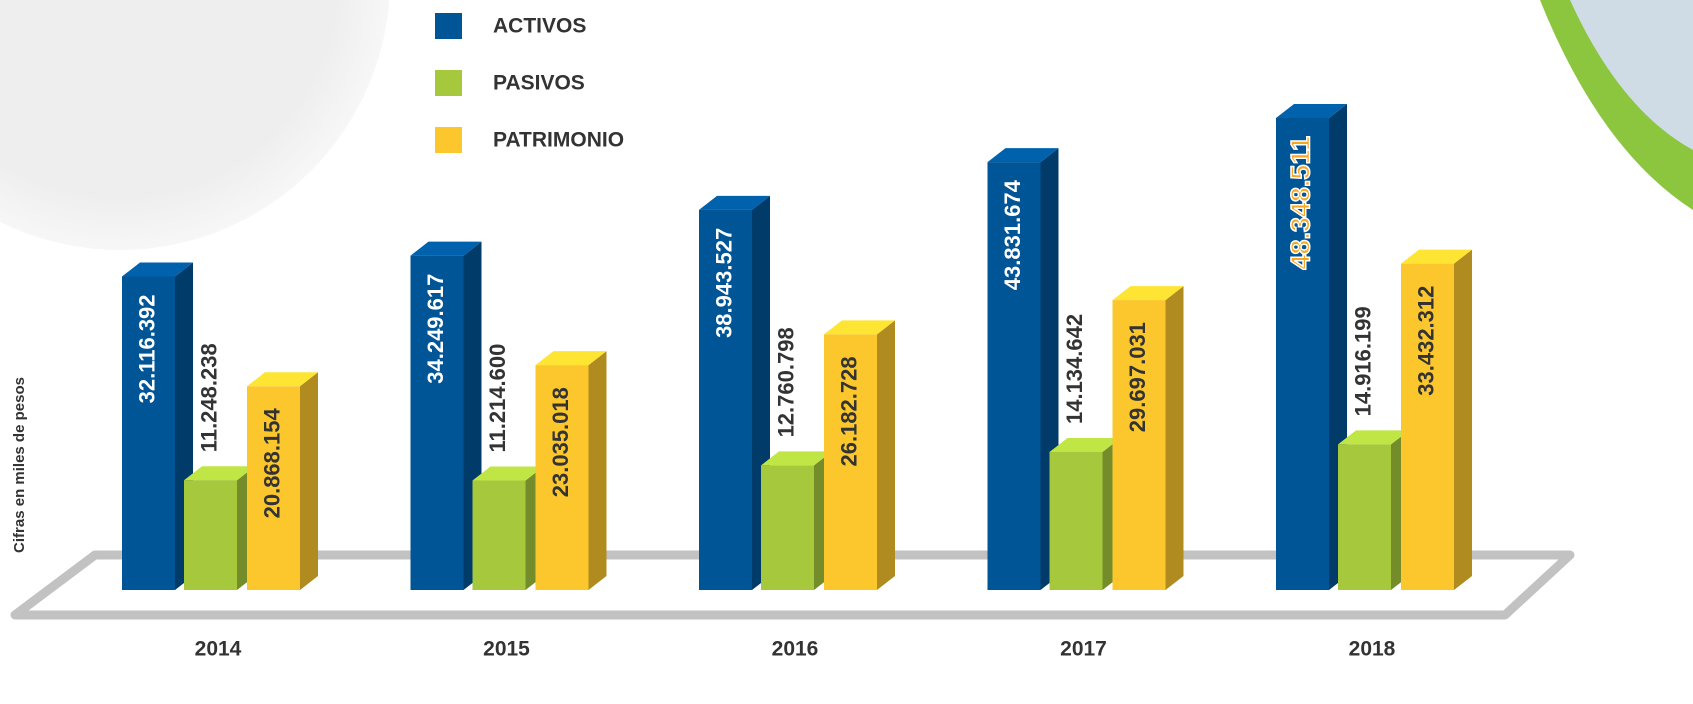 Image resolution: width=1693 pixels, height=704 pixels. I want to click on value-label: 11.214.600, so click(497, 398).